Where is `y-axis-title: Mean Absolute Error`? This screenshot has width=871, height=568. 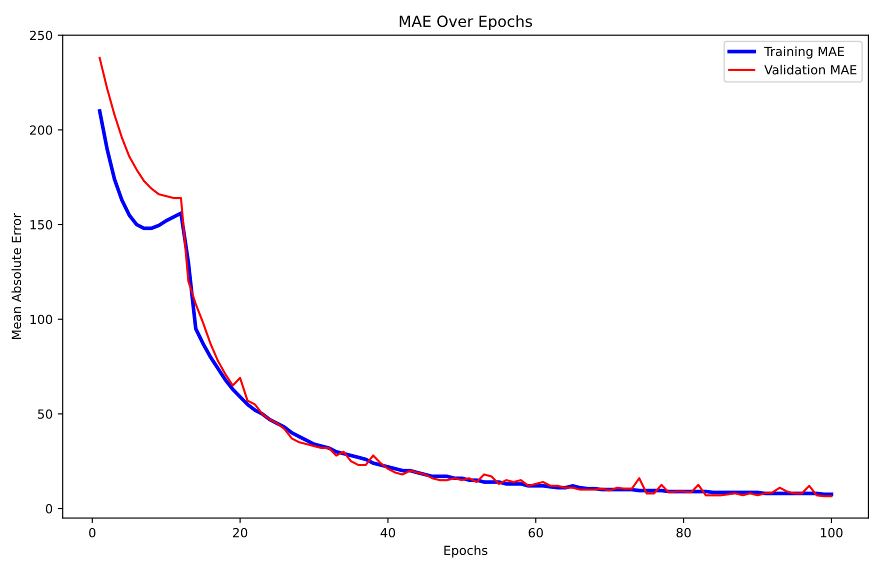 y-axis-title: Mean Absolute Error is located at coordinates (16, 276).